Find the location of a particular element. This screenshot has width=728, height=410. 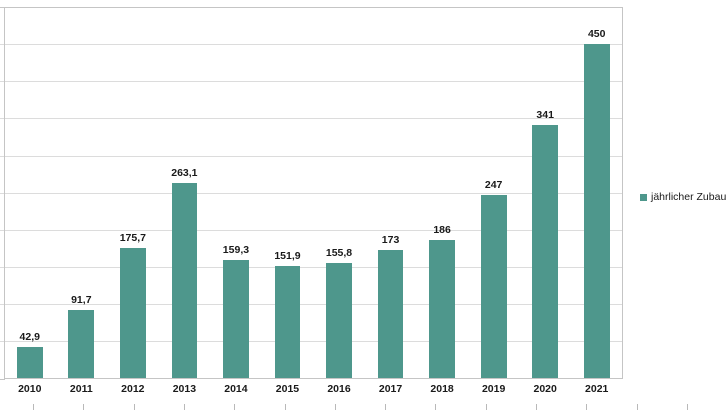

x-axis-label: 2016 is located at coordinates (339, 388).